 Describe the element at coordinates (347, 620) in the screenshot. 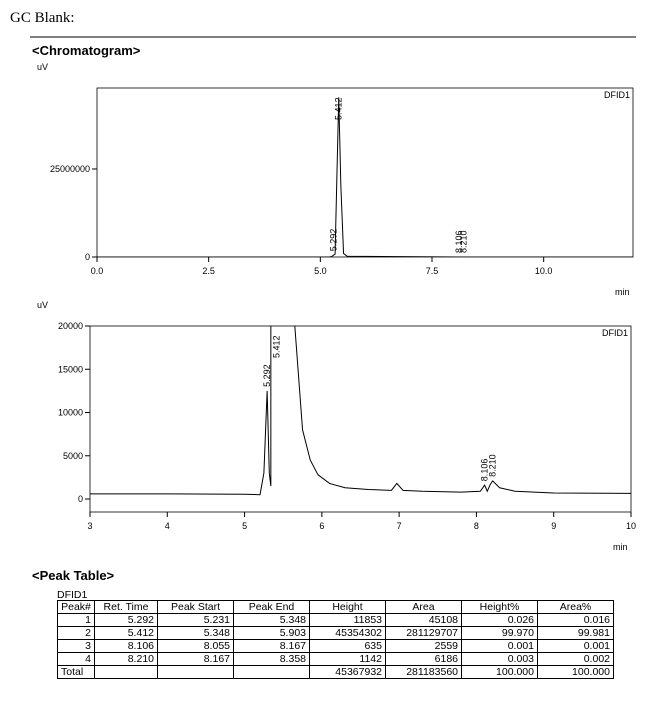

I see `table-cell: 11853` at that location.